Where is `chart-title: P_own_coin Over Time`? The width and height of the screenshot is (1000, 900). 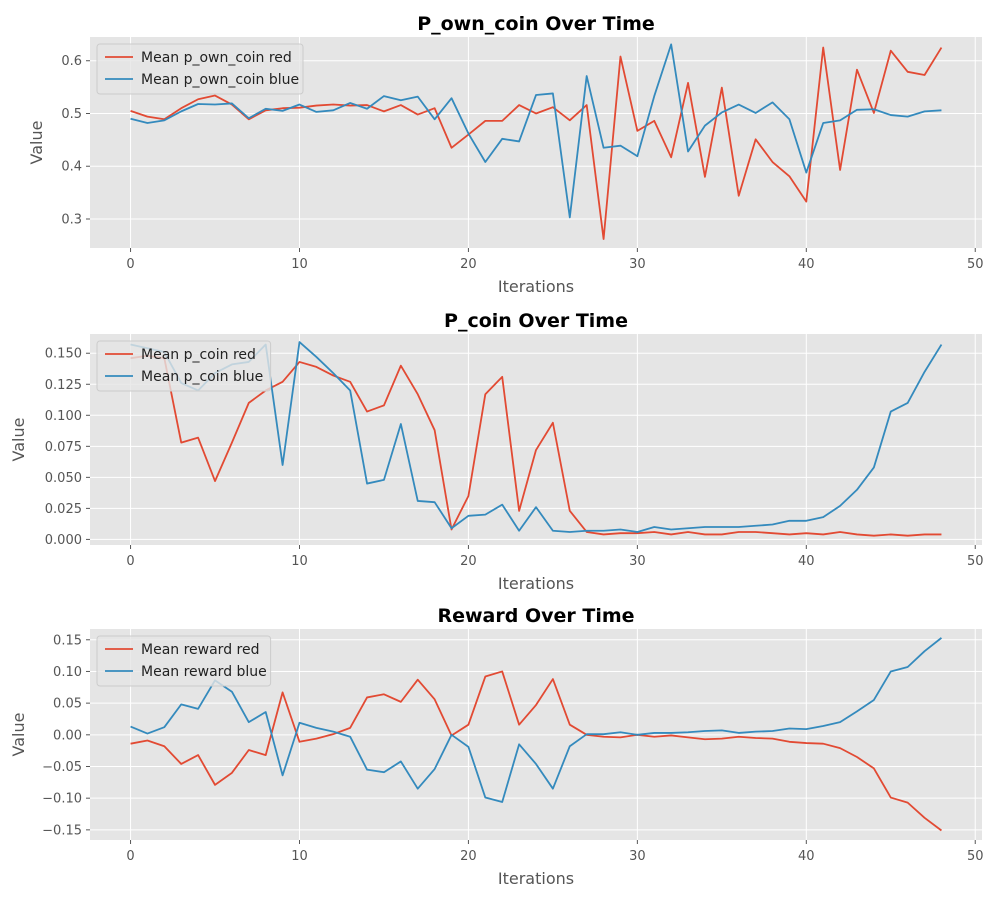 chart-title: P_own_coin Over Time is located at coordinates (536, 24).